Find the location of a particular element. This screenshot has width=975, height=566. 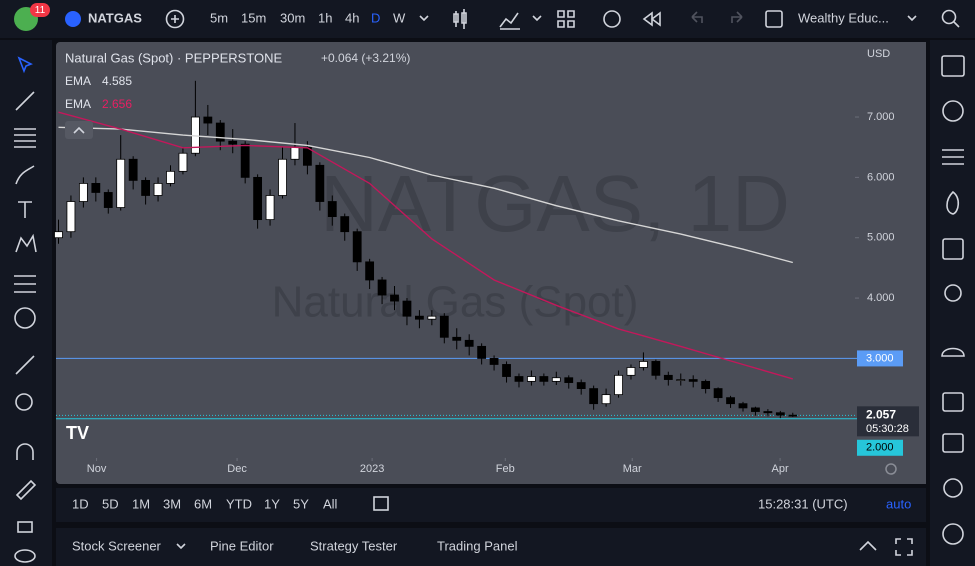

alert is located at coordinates (612, 19).